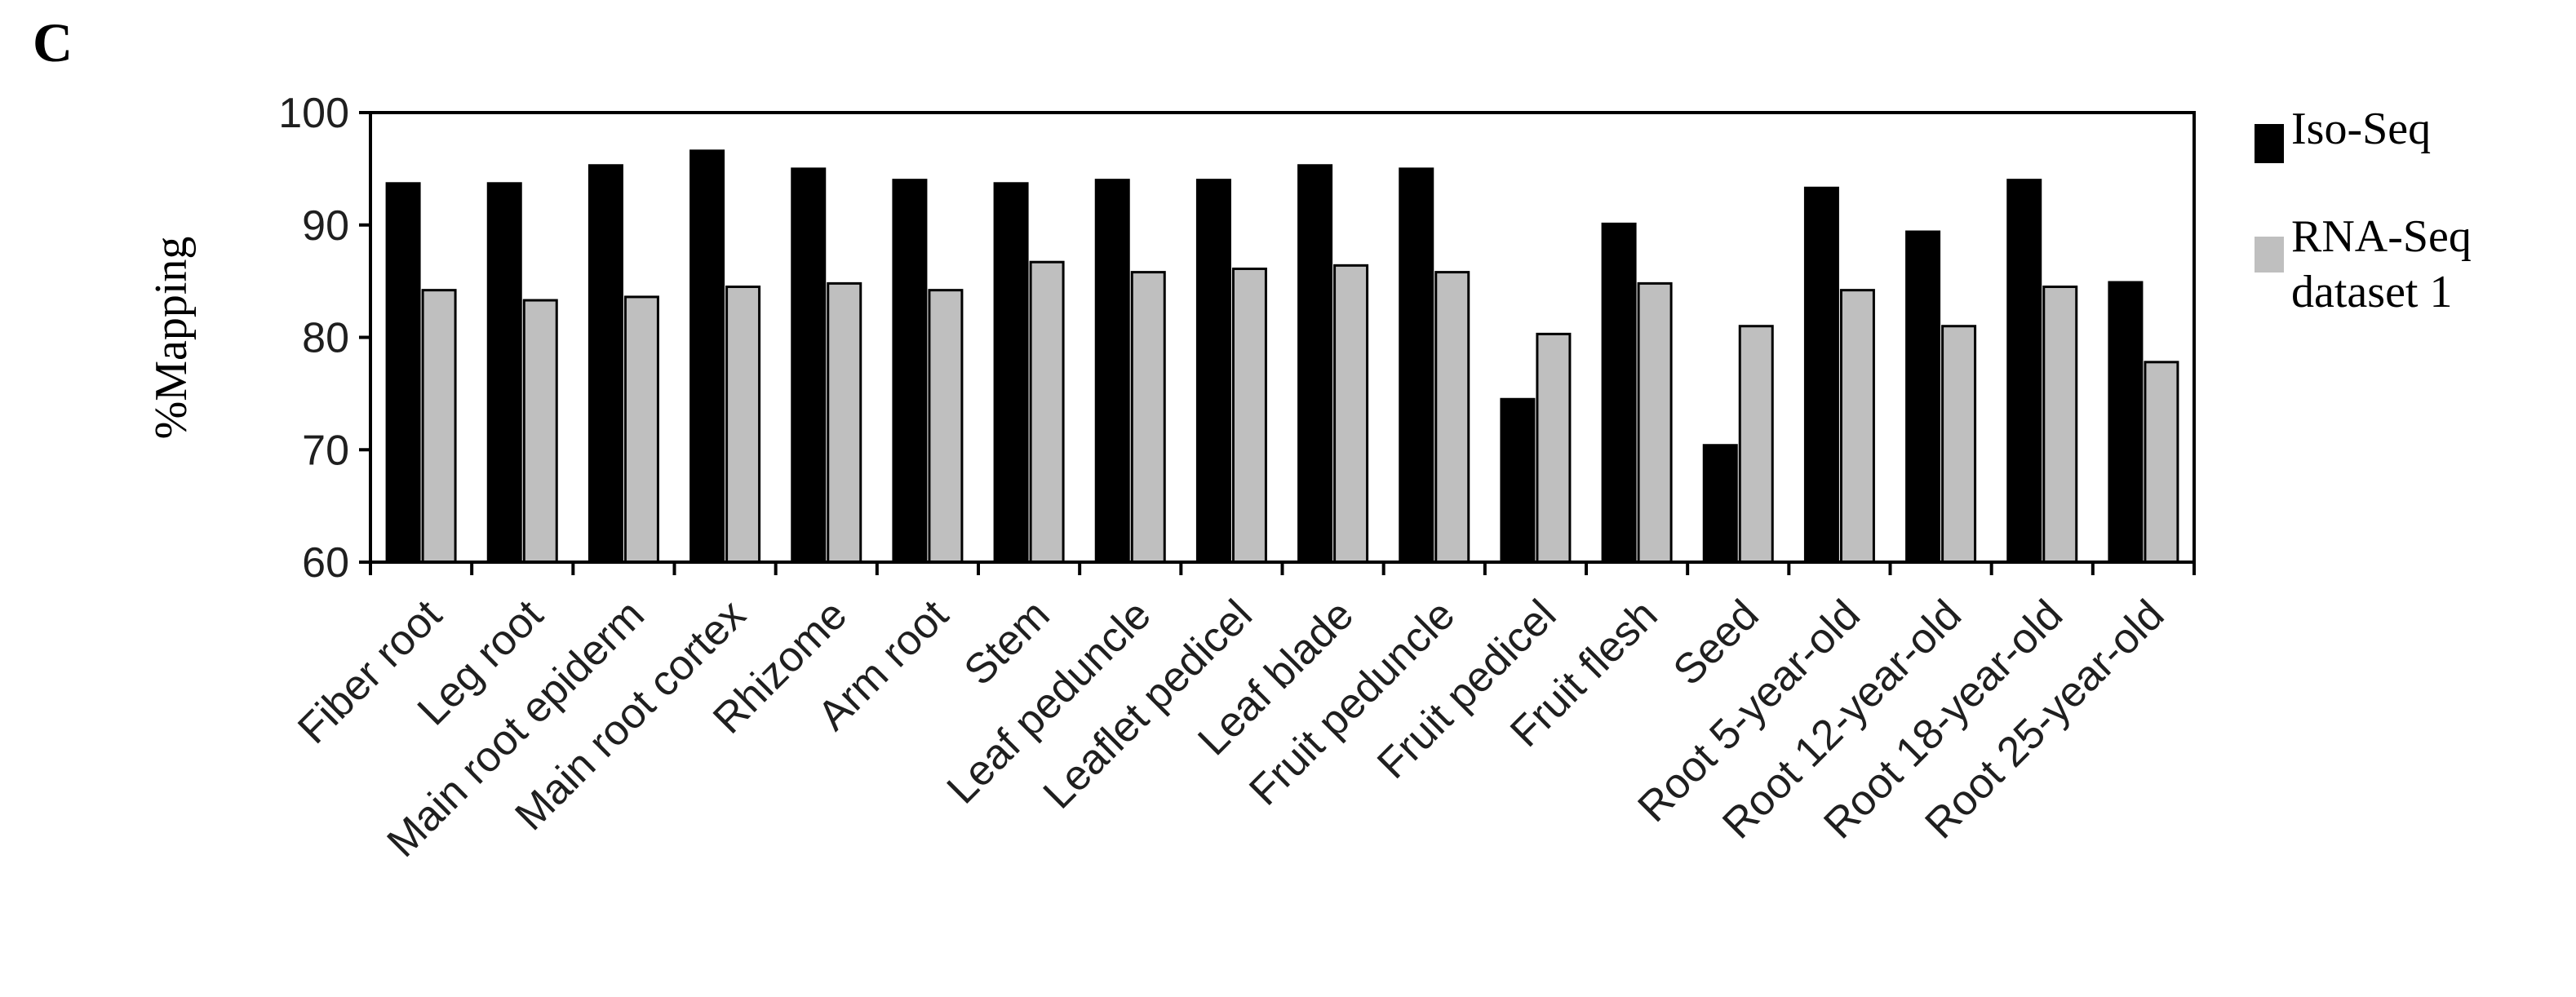 Image resolution: width=2576 pixels, height=997 pixels. I want to click on legend-label-rna-seq-line-1: RNA-Seq, so click(2381, 237).